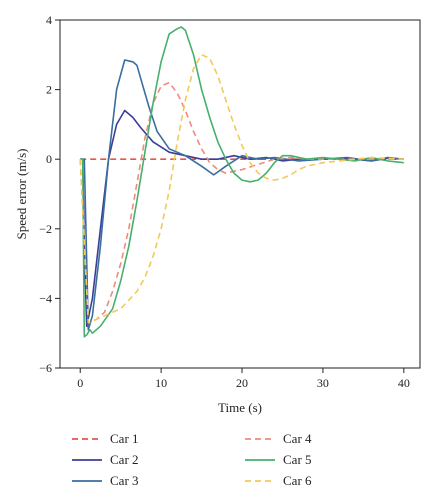  What do you see at coordinates (49, 20) in the screenshot?
I see `y-tick-label: 4` at bounding box center [49, 20].